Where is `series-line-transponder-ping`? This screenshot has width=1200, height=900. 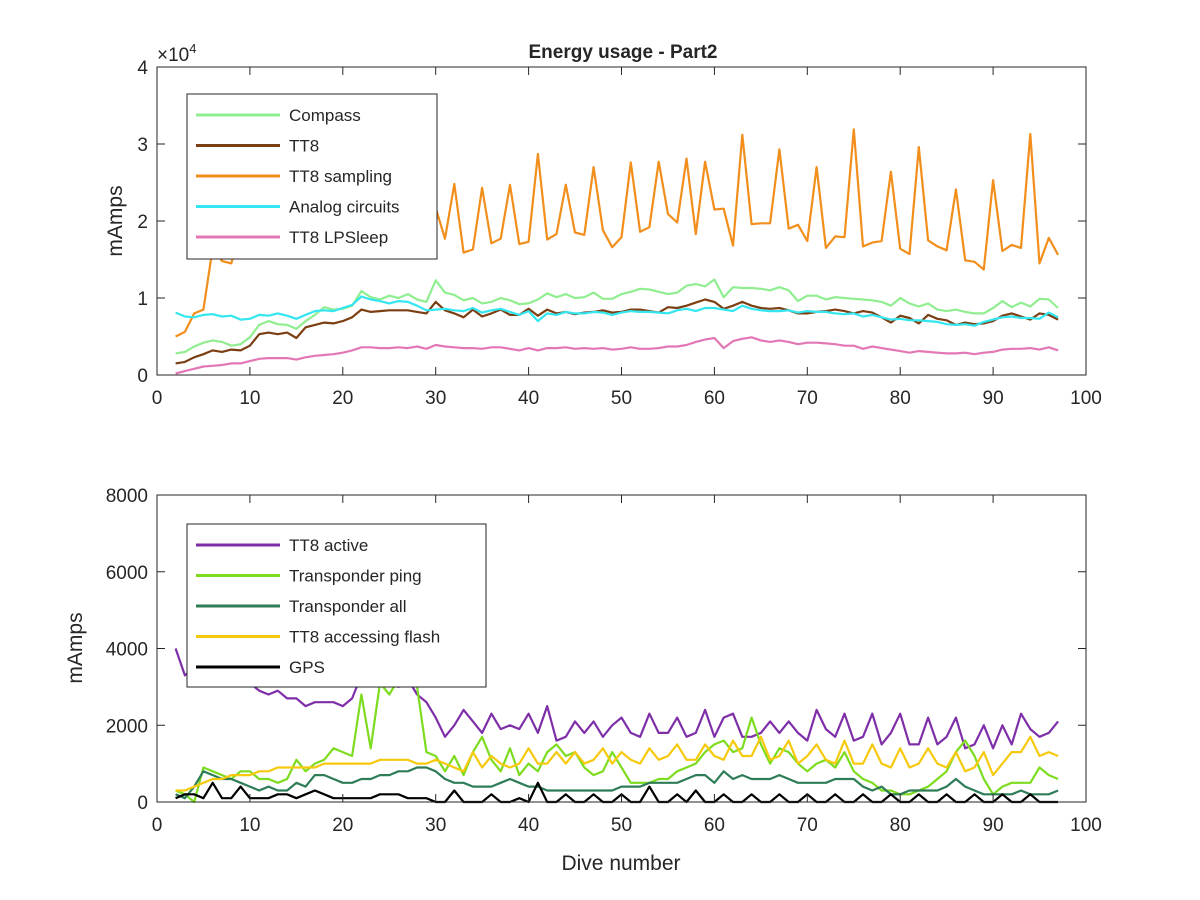
series-line-transponder-ping is located at coordinates (617, 741).